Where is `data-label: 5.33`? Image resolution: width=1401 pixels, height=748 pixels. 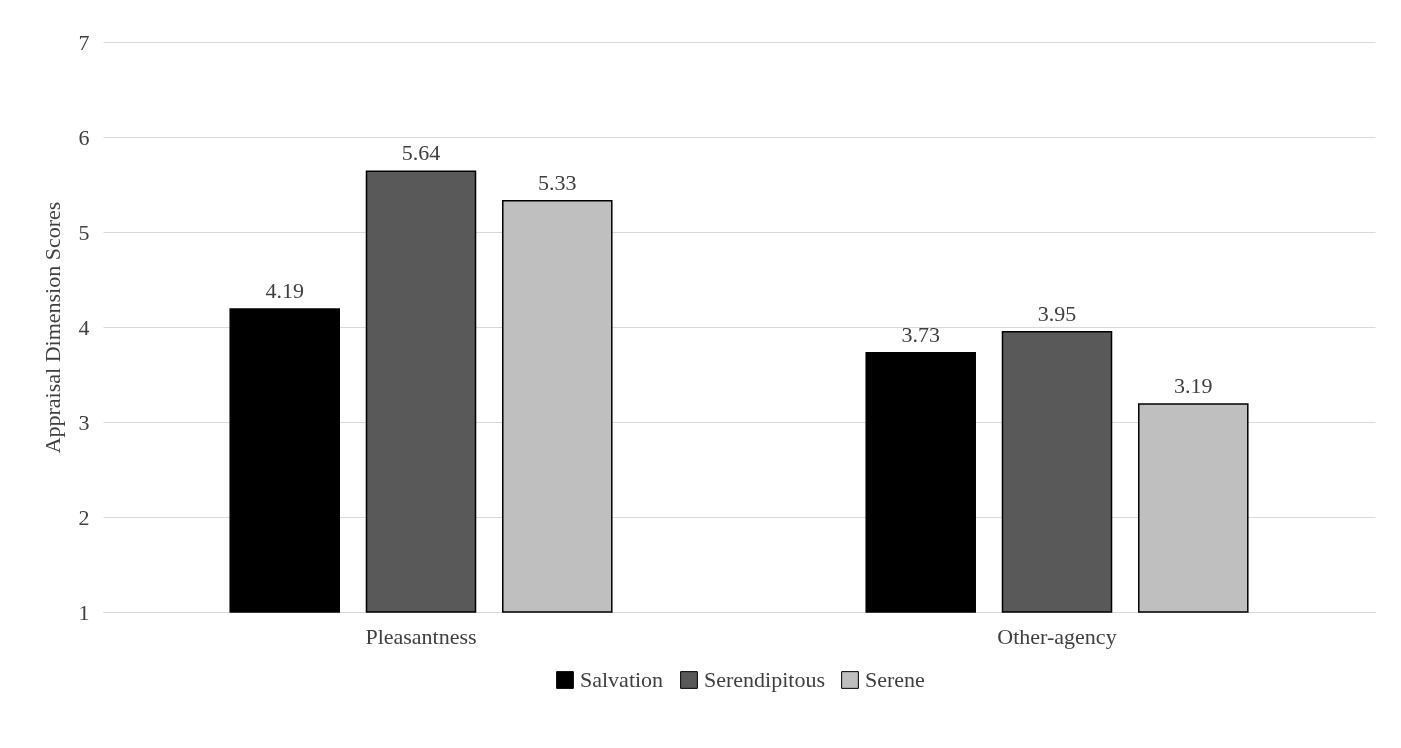 data-label: 5.33 is located at coordinates (557, 182).